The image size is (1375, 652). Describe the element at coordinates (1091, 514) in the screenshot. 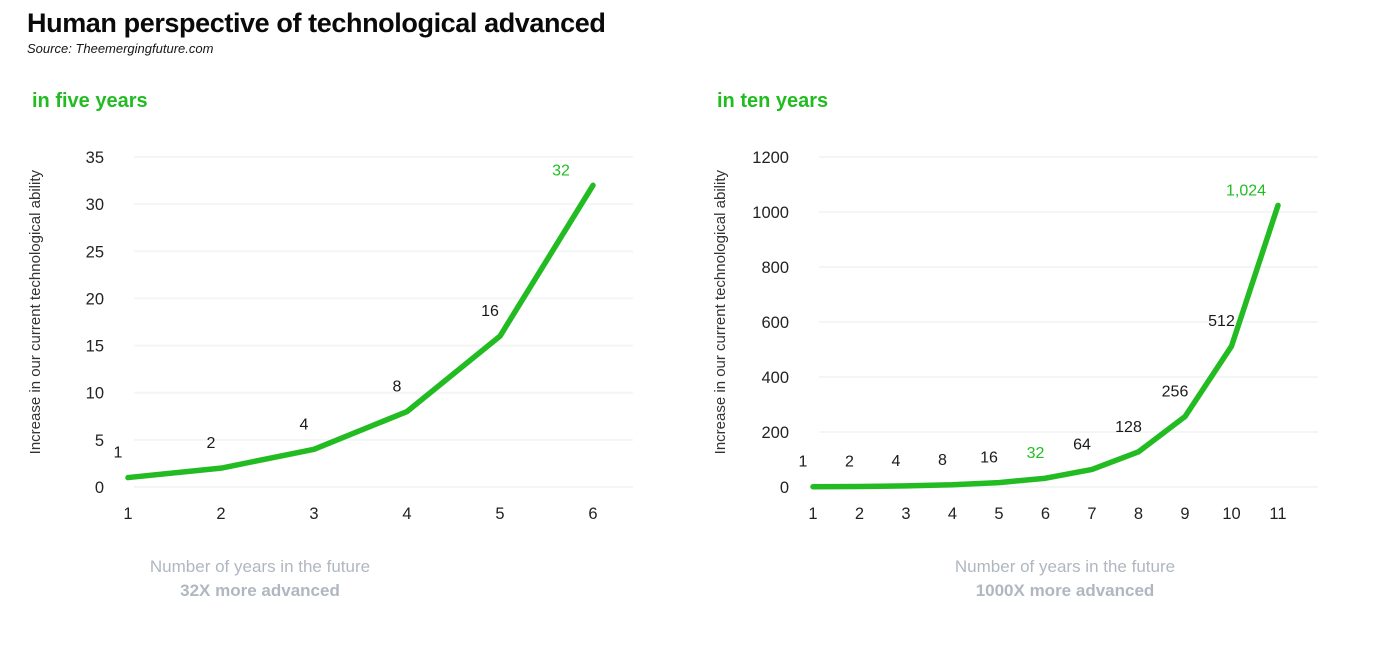

I see `x-tick-label: 7` at that location.